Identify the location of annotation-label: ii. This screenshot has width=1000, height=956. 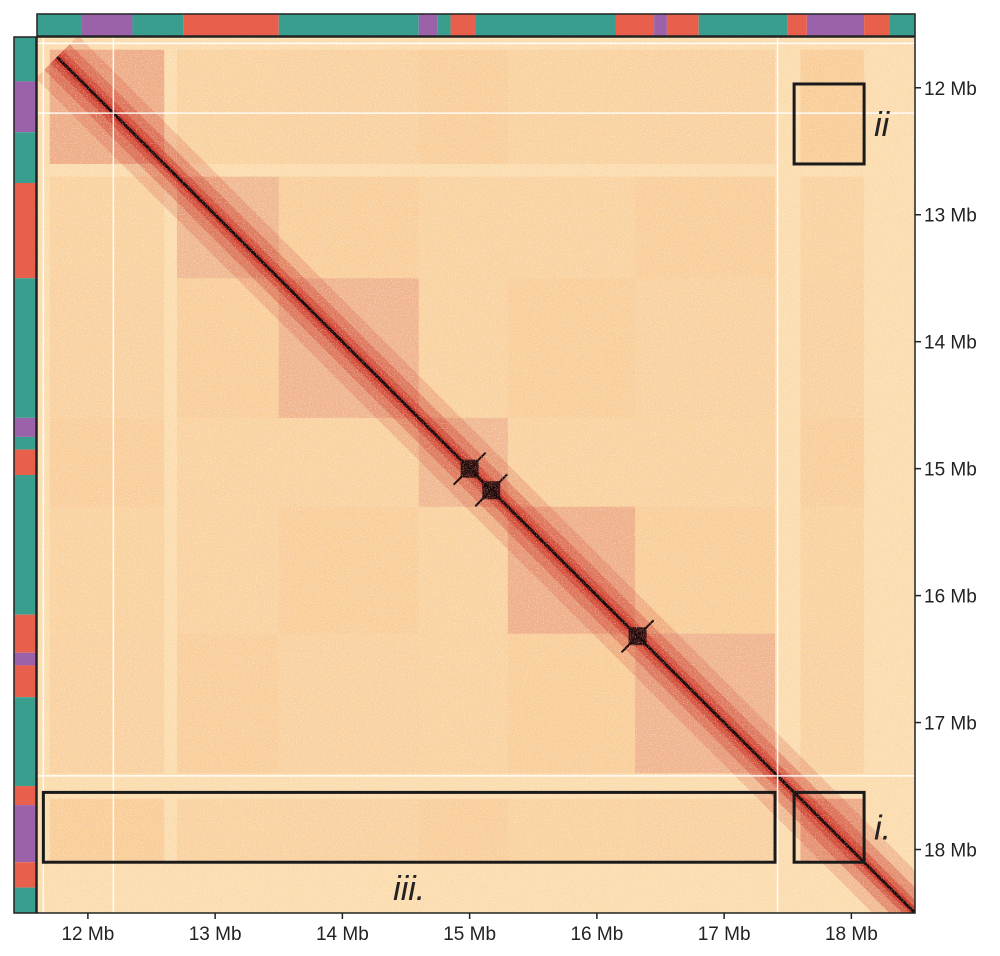
(882, 125).